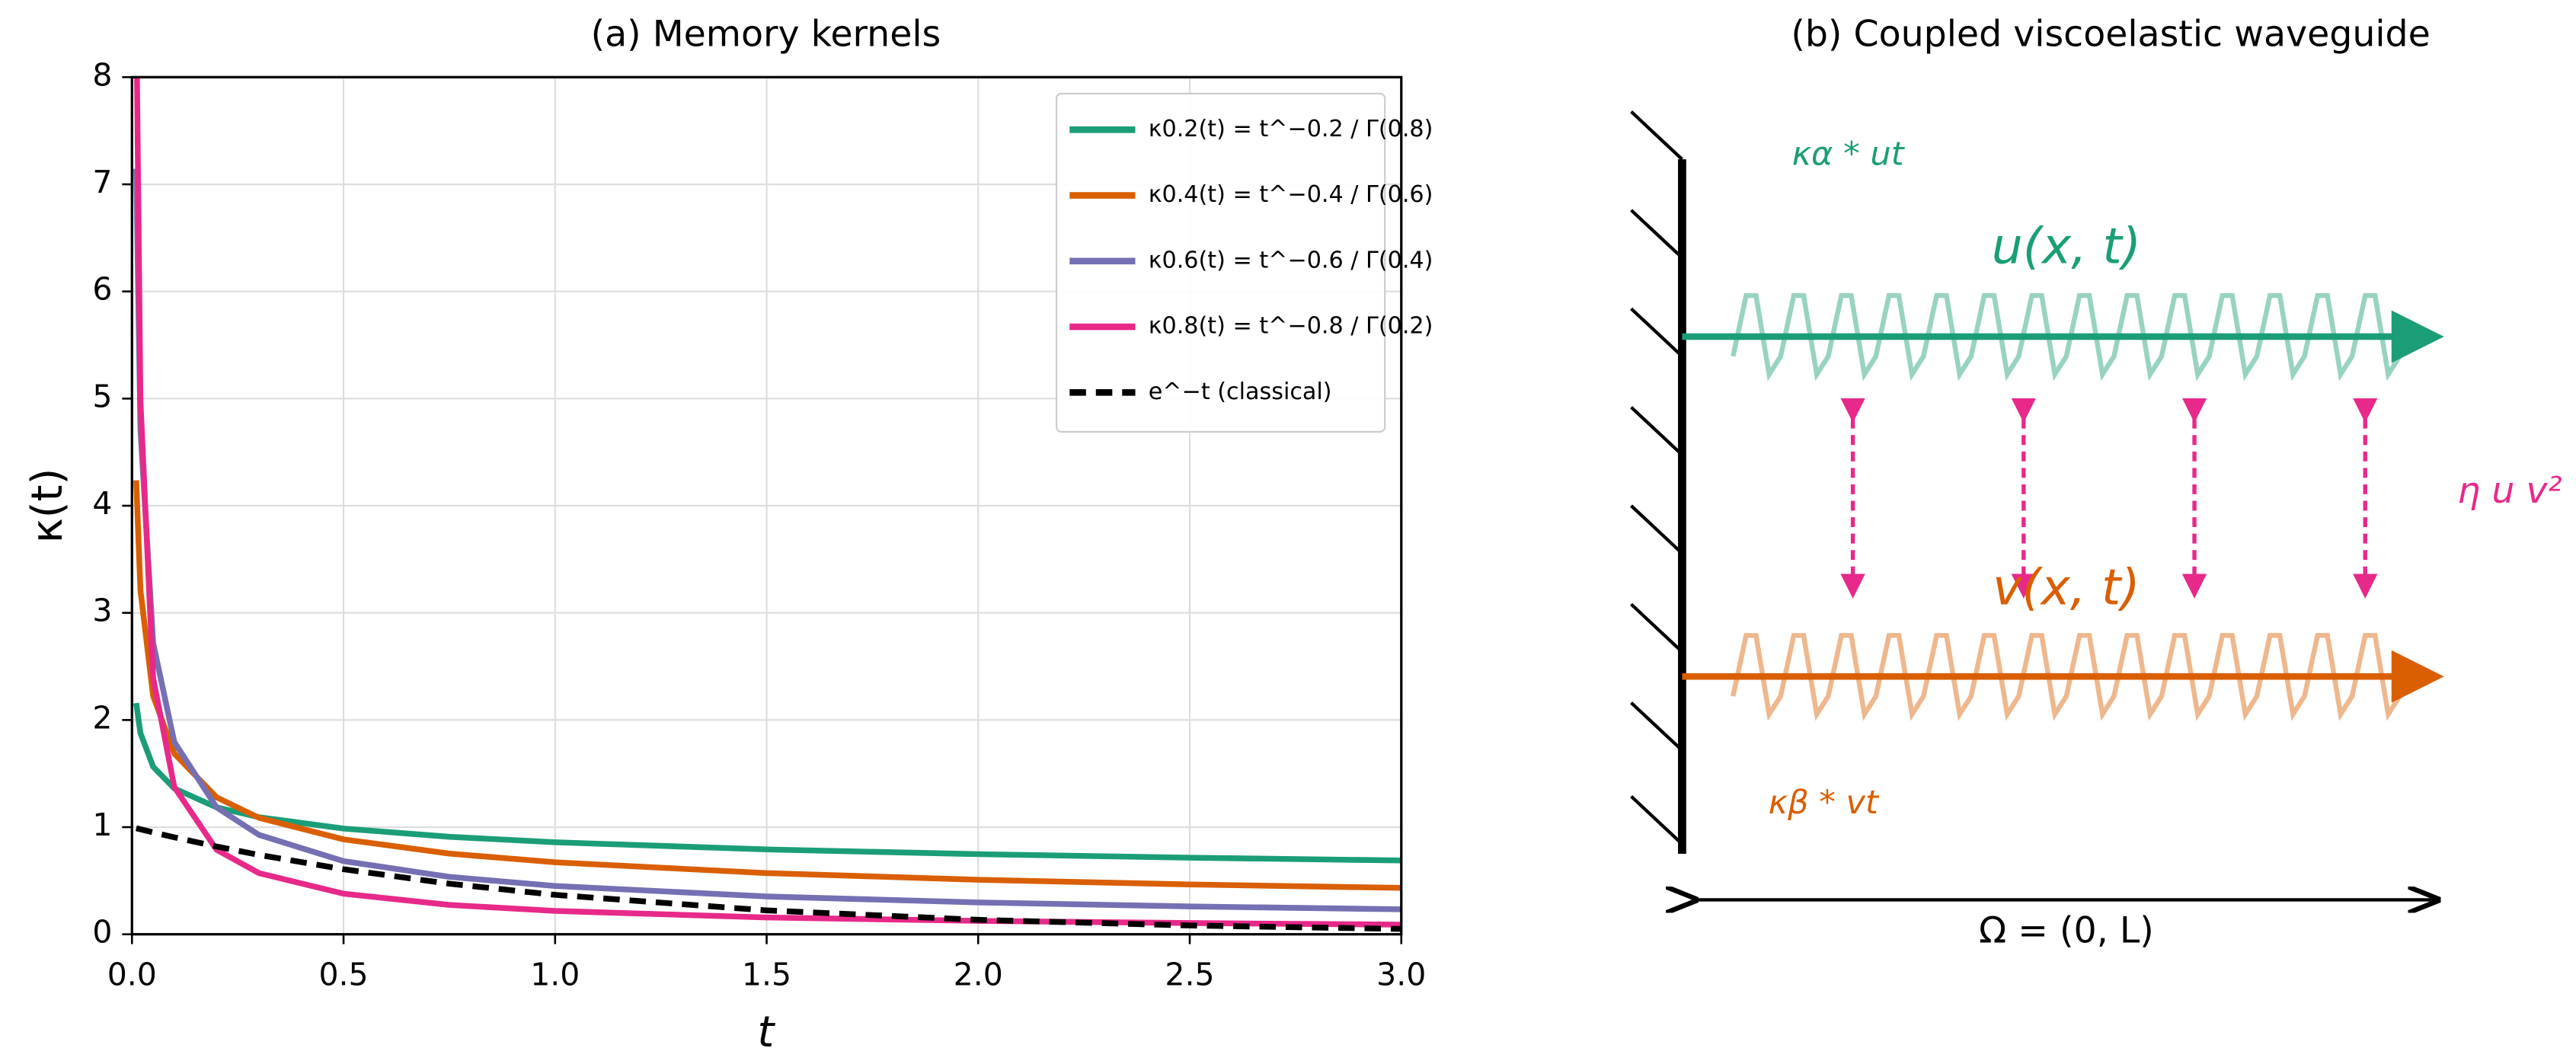  I want to click on y-tick-label: 7, so click(102, 182).